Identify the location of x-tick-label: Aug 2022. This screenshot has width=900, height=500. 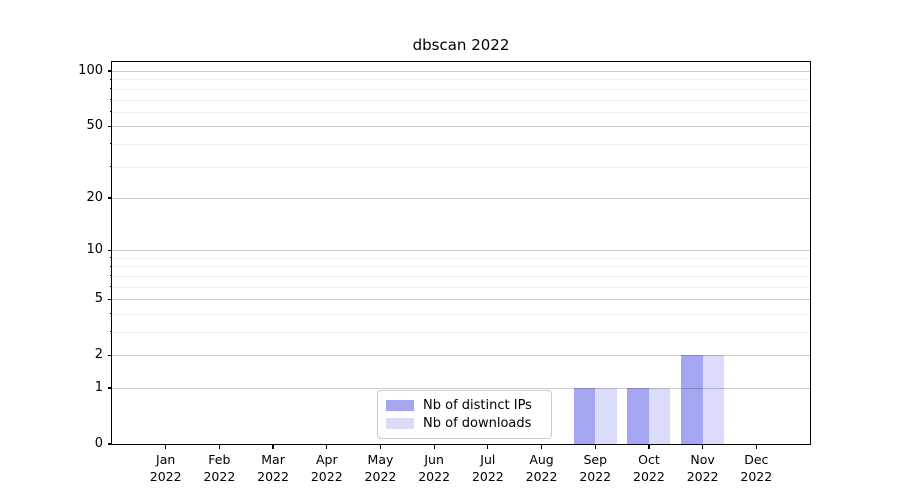
(542, 468).